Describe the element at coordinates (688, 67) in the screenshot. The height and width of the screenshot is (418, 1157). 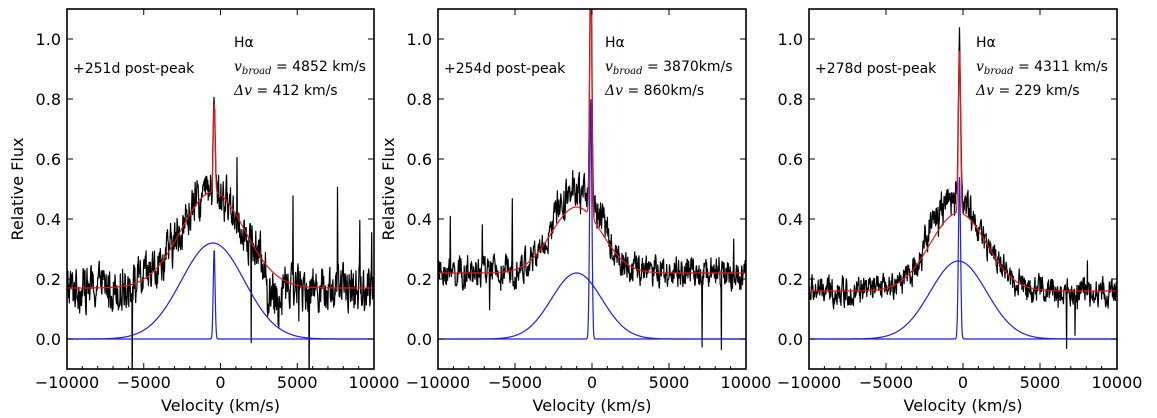
I see `vbroad-value: = 3870km/s` at that location.